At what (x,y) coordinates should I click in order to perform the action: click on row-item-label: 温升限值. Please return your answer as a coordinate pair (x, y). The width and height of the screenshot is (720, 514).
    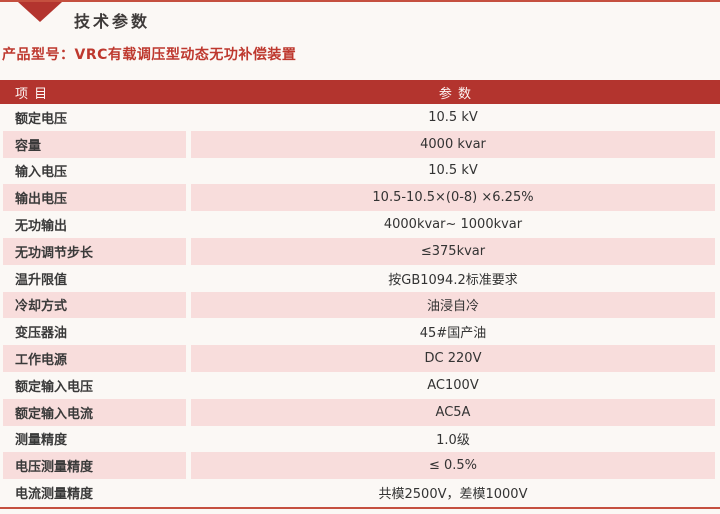
    Looking at the image, I should click on (41, 280).